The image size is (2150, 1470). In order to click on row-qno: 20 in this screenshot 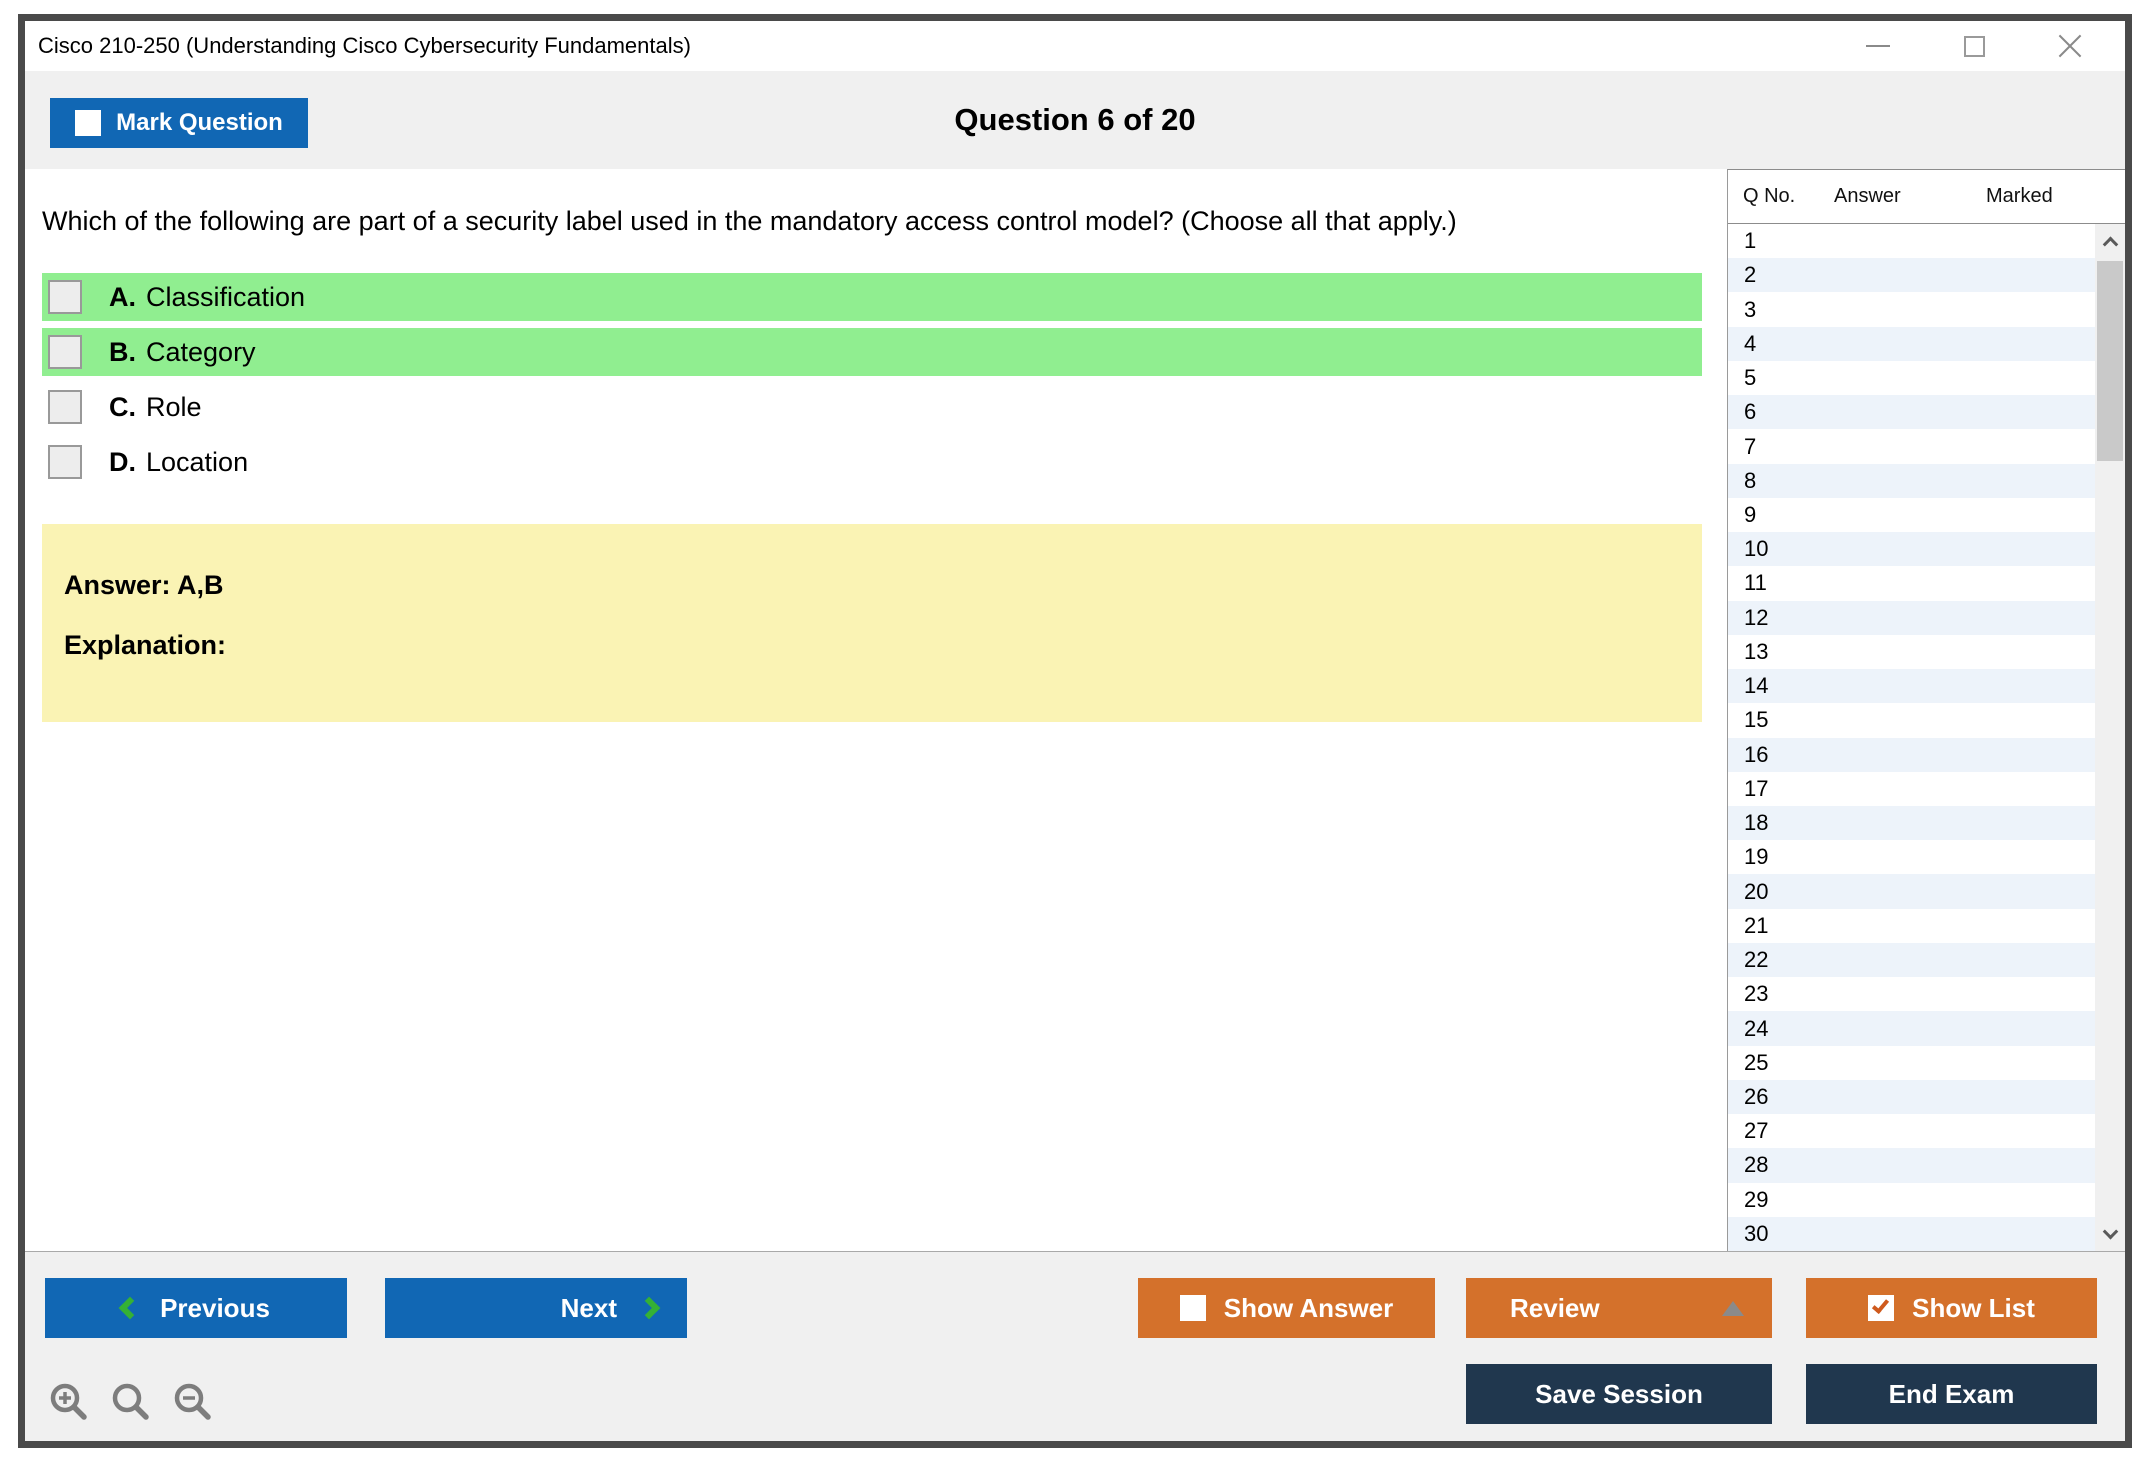, I will do `click(1756, 891)`.